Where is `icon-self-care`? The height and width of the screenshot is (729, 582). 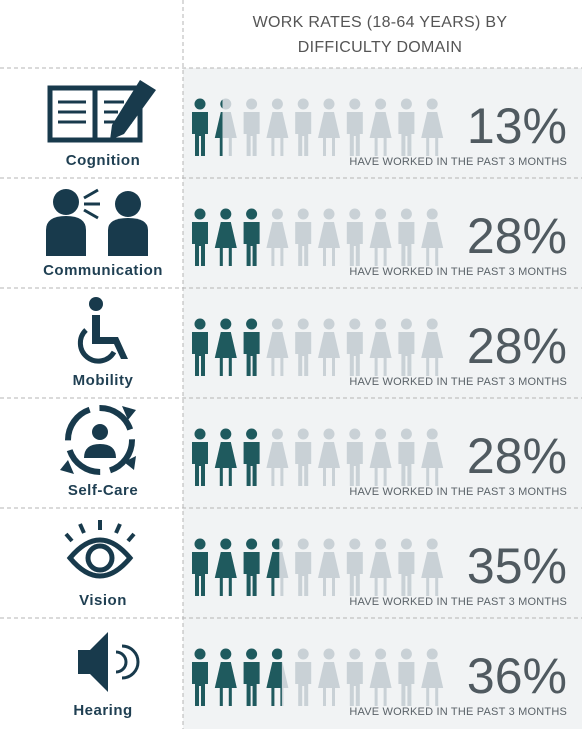 icon-self-care is located at coordinates (98, 440).